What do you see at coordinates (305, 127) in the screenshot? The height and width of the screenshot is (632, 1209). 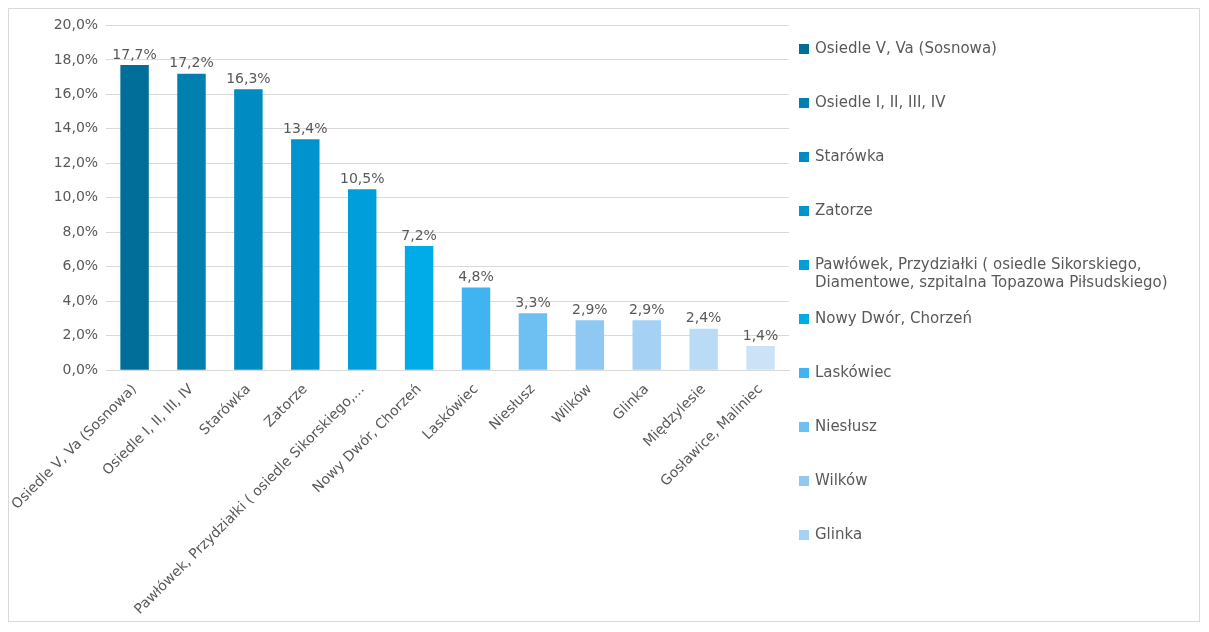 I see `data-label: 13,4%` at bounding box center [305, 127].